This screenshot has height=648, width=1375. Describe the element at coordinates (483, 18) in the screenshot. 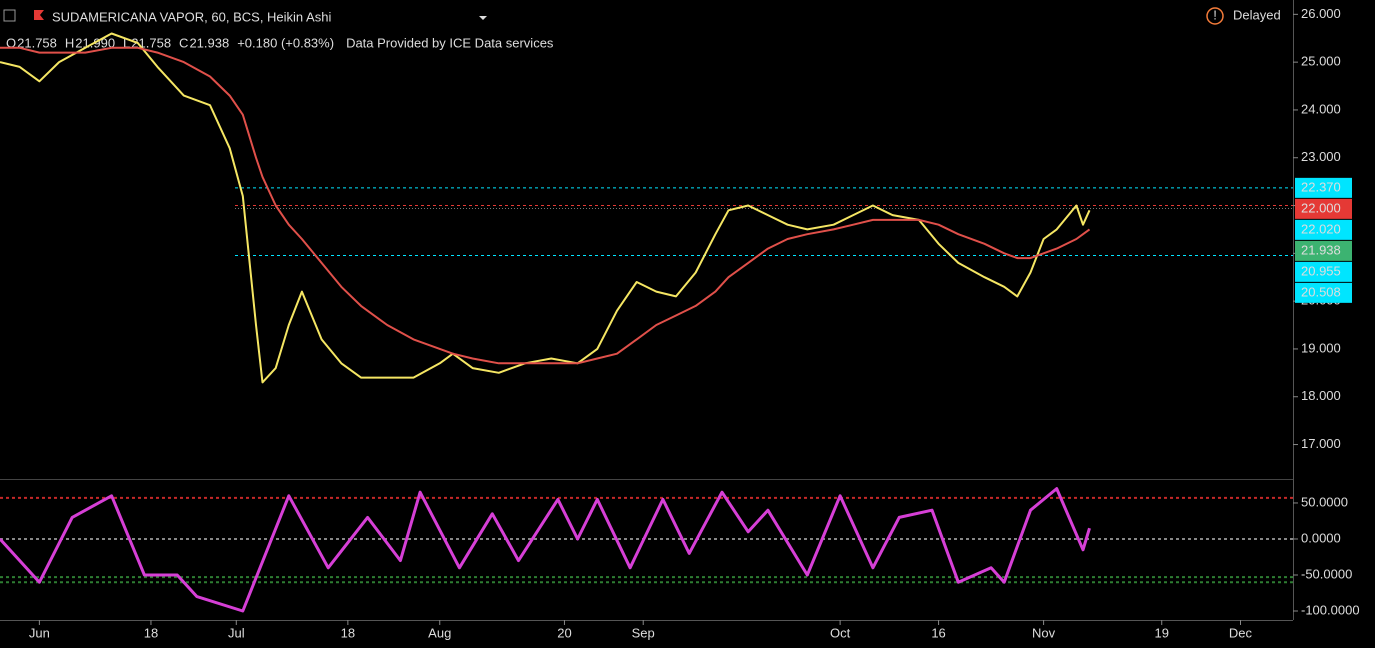

I see `dropdown-icon` at that location.